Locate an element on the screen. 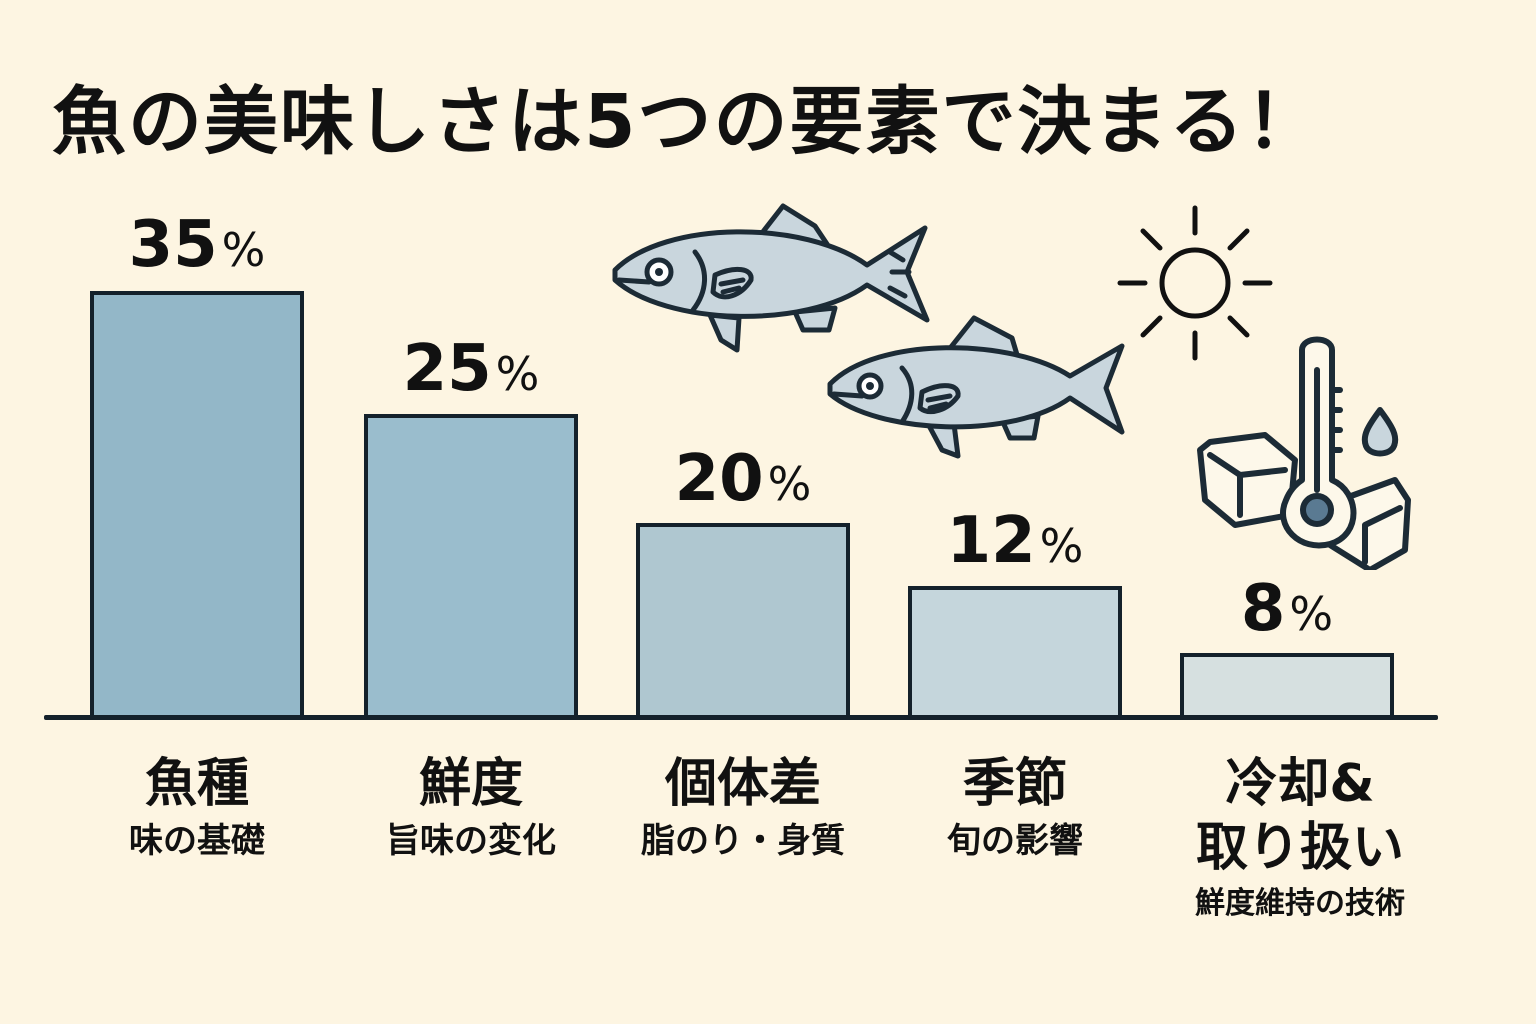  category-name: 個体差 is located at coordinates (742, 784).